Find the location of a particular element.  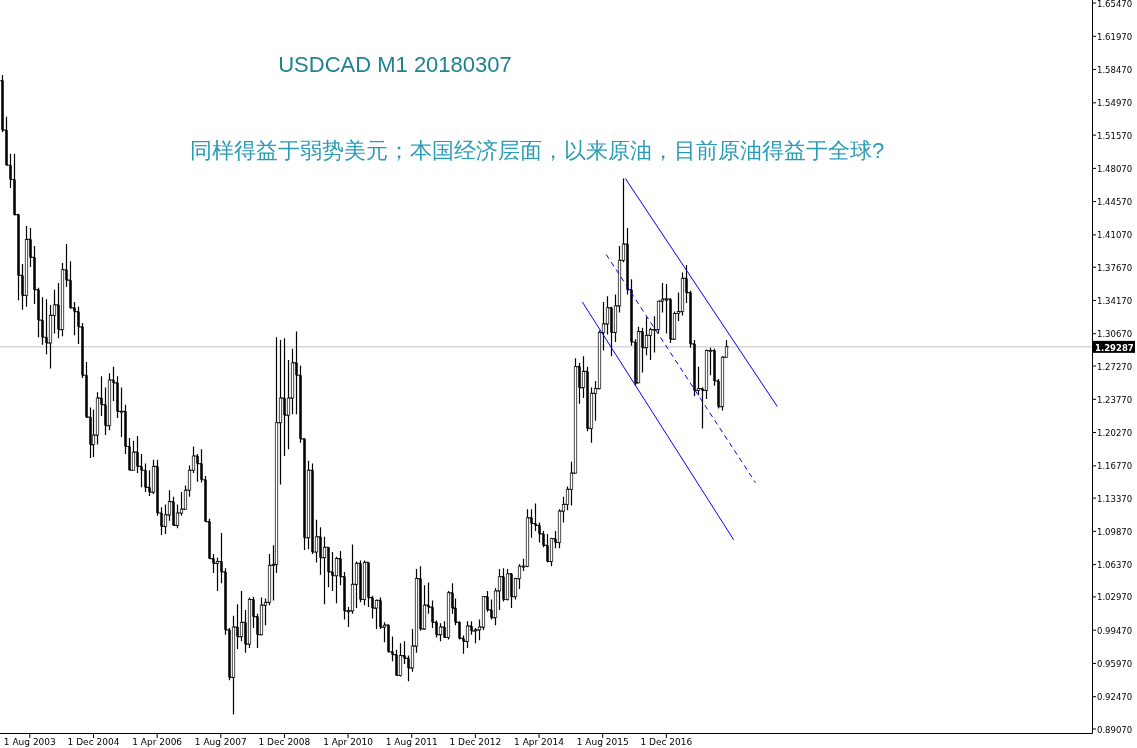

y-tick-label: 1.09870 is located at coordinates (1115, 531).